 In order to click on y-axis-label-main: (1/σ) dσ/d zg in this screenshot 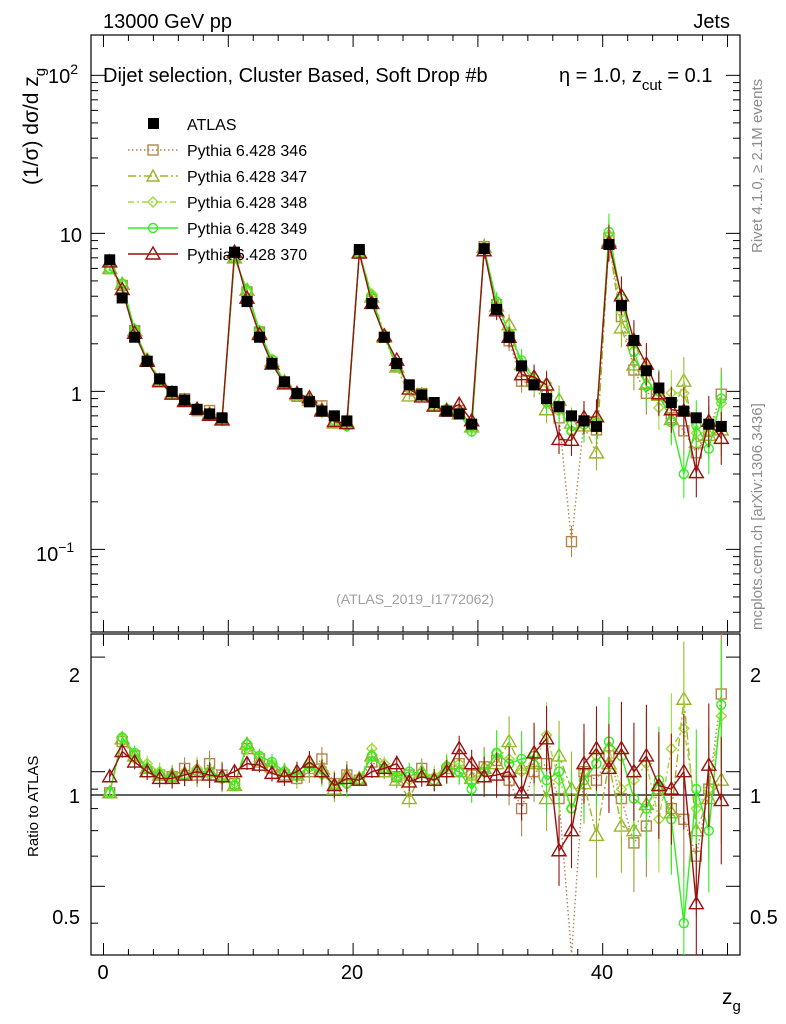, I will do `click(34, 126)`.